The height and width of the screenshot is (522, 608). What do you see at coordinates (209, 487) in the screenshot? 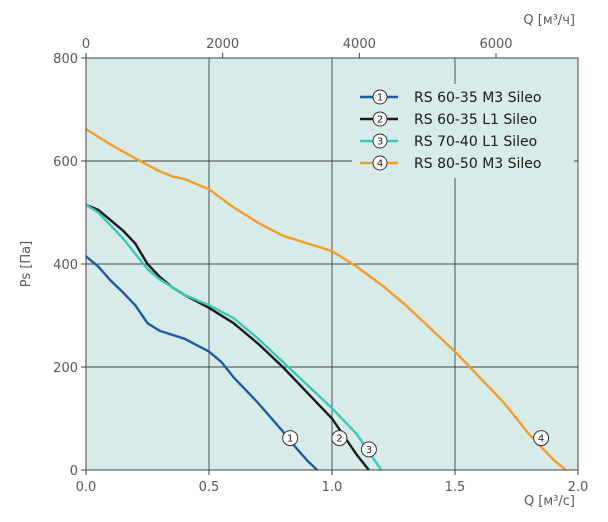
I see `x-tick-label: 0.5` at bounding box center [209, 487].